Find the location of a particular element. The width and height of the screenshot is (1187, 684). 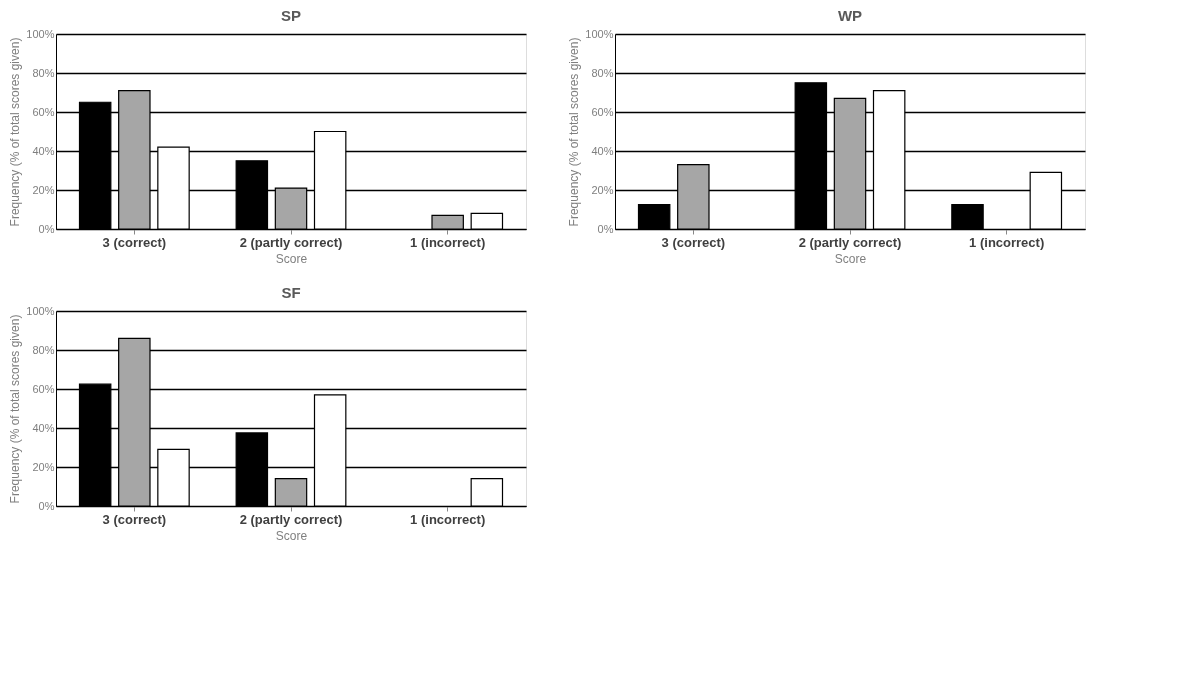

chart-title: SF is located at coordinates (291, 292).